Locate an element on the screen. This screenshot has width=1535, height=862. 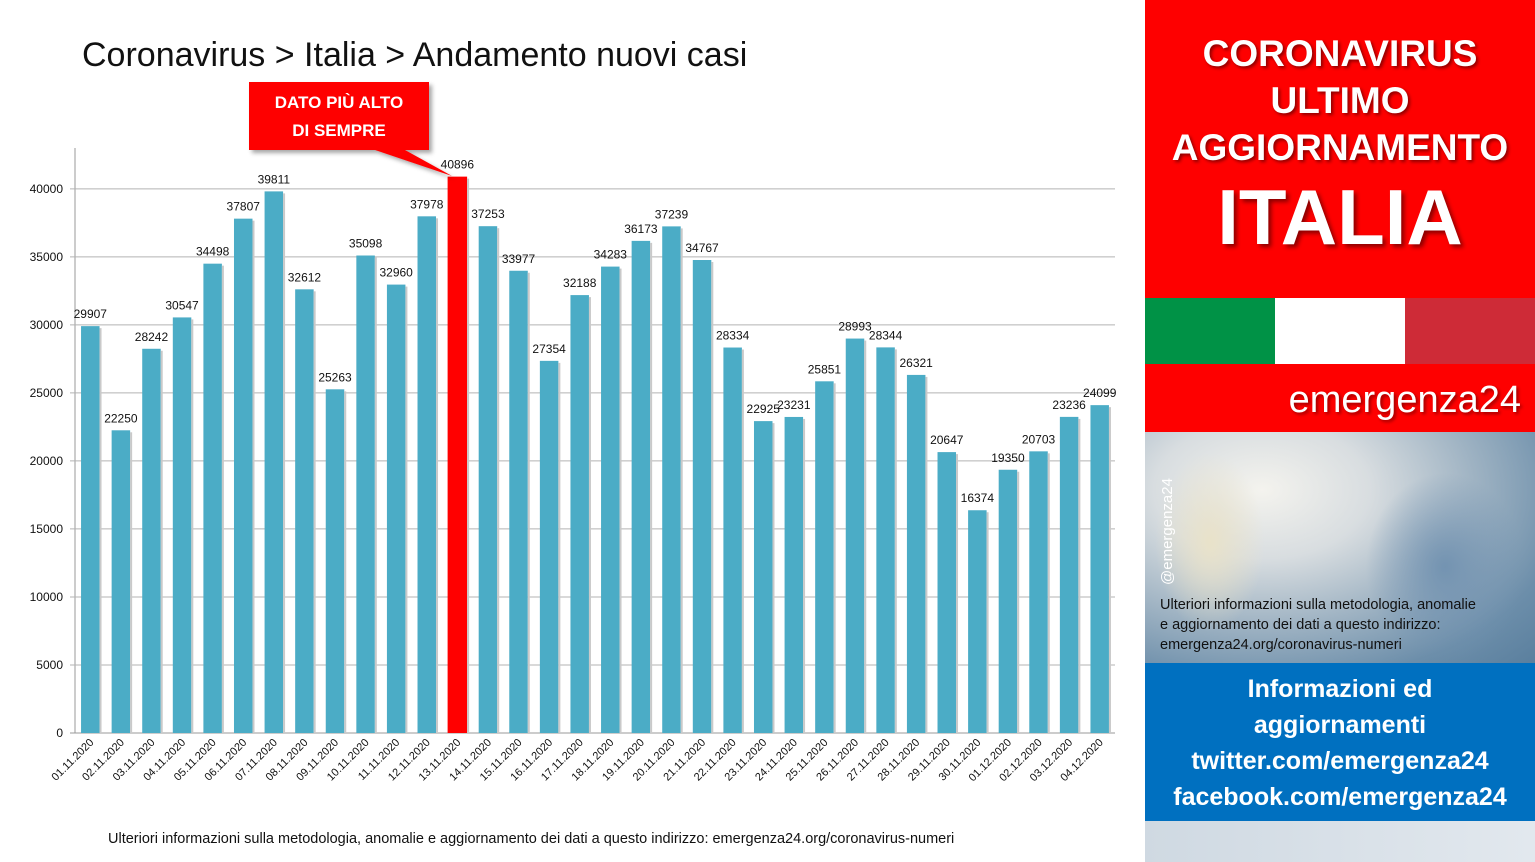
brand-name: emergenza24 is located at coordinates (1340, 398).